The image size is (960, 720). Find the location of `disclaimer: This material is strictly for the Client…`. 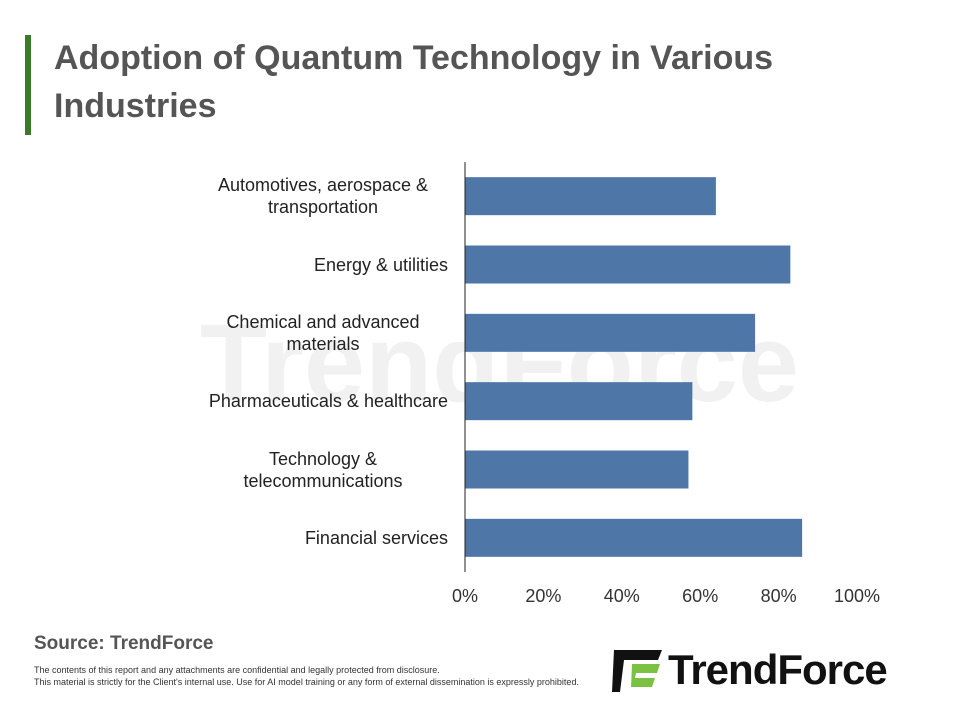

disclaimer: This material is strictly for the Client… is located at coordinates (306, 682).